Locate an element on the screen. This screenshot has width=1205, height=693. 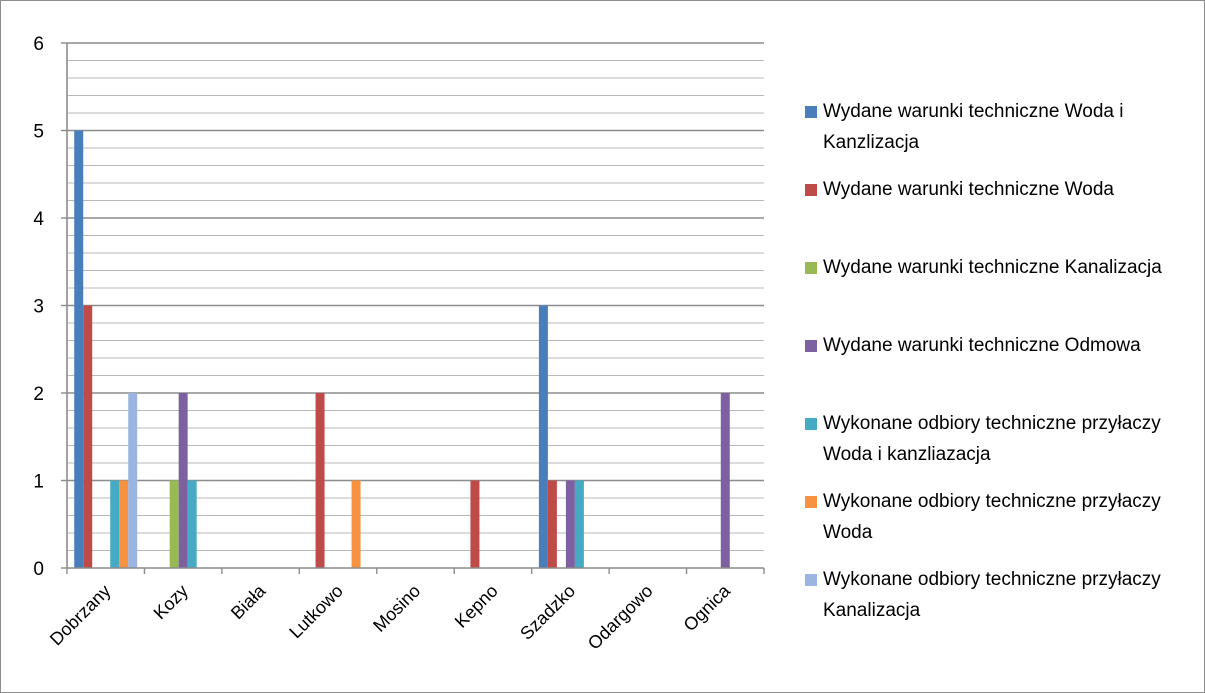
category-label-szadzko: Szadzko is located at coordinates (547, 612).